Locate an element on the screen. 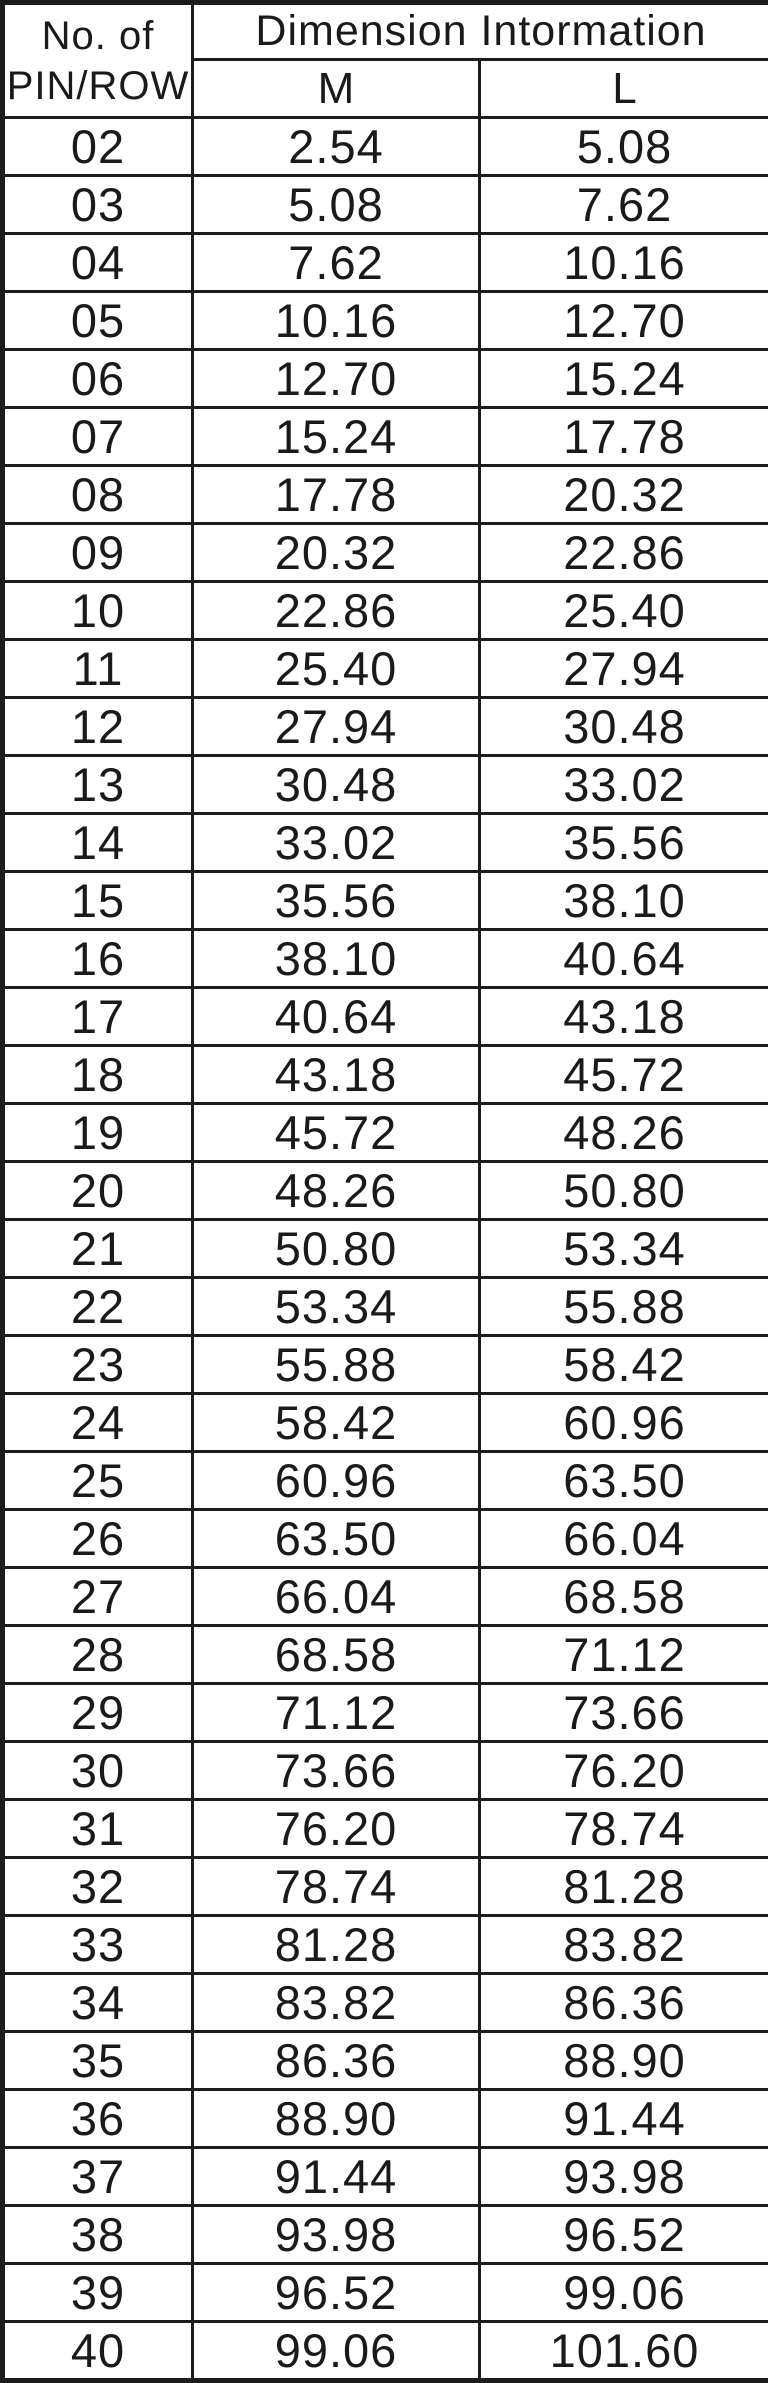 This screenshot has height=2383, width=768. dimension-m-cell: 96.52 is located at coordinates (336, 2293).